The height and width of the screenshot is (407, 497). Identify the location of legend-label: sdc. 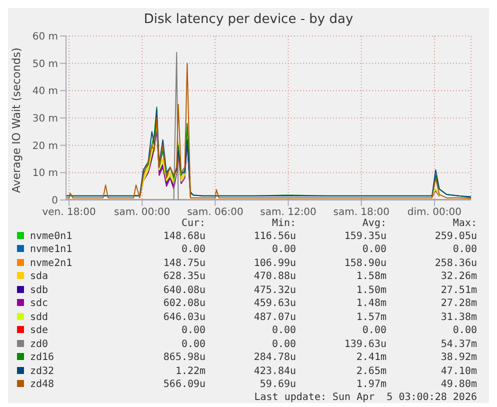
(39, 303).